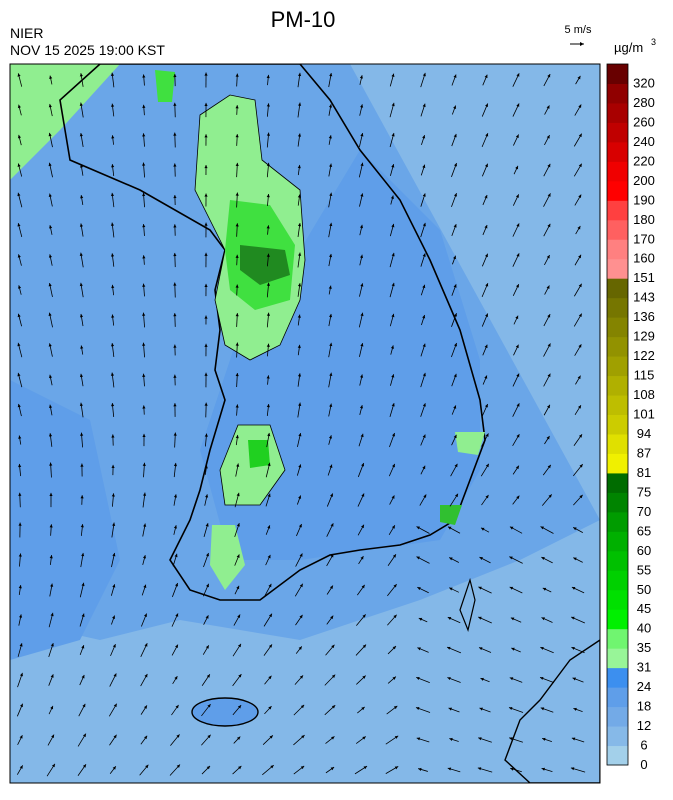 This screenshot has width=673, height=800. Describe the element at coordinates (87, 50) in the screenshot. I see `timestamp: NOV 15 2025 19:00 KST` at that location.